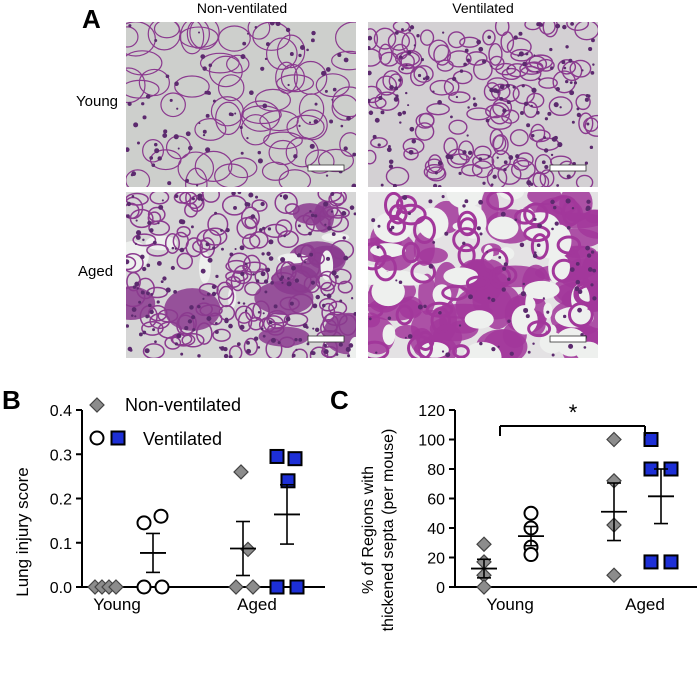  What do you see at coordinates (61, 500) in the screenshot?
I see `y-tick-label: 0.2` at bounding box center [61, 500].